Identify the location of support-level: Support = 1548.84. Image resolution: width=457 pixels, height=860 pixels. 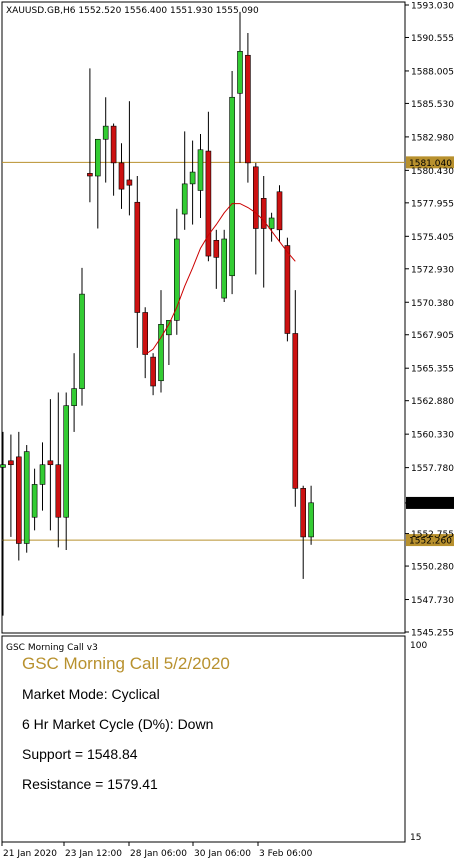
(80, 754).